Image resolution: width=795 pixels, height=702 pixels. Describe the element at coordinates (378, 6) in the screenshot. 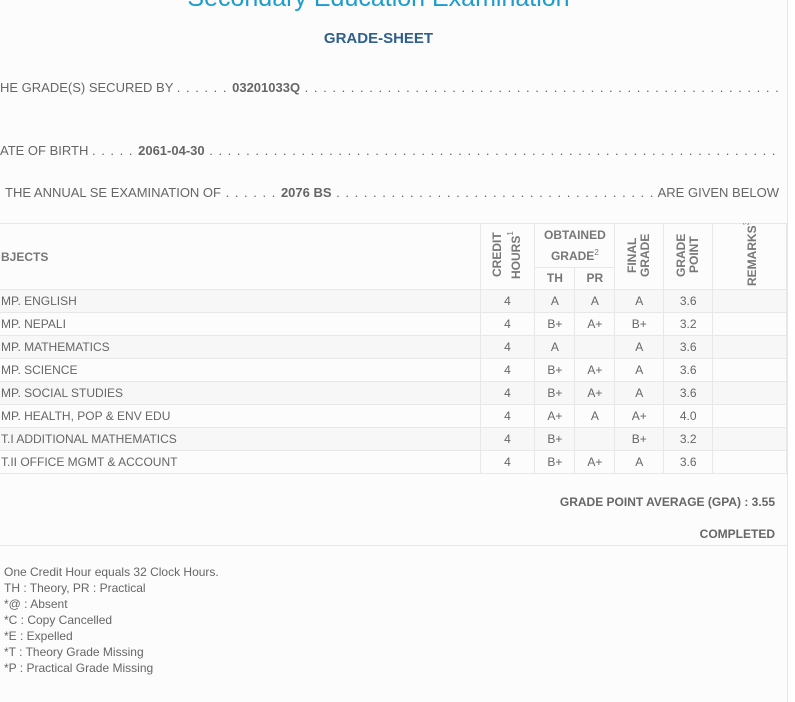

I see `exam-title: Secondary Education Examination` at that location.